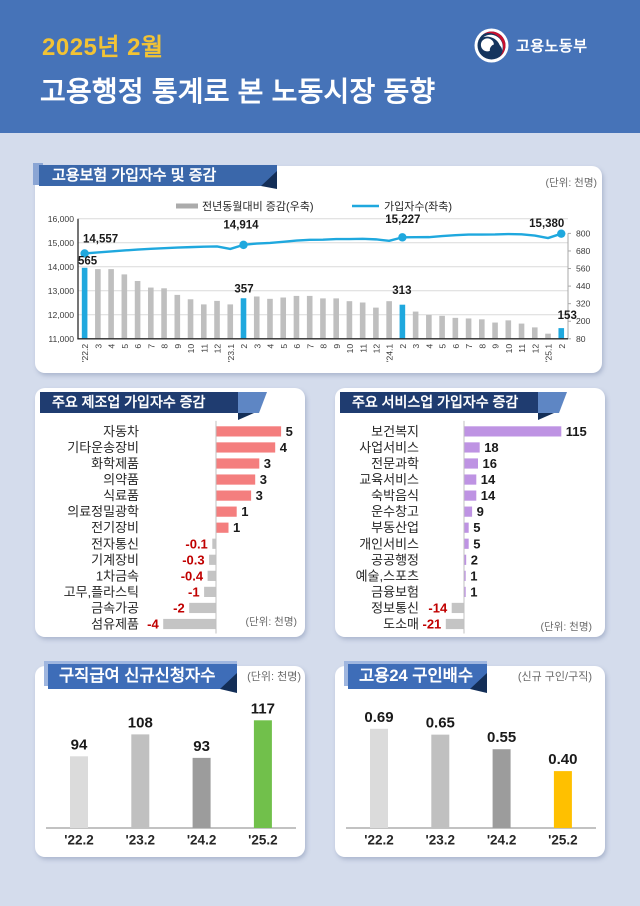  Describe the element at coordinates (562, 799) in the screenshot. I see `bar-'25.2` at that location.